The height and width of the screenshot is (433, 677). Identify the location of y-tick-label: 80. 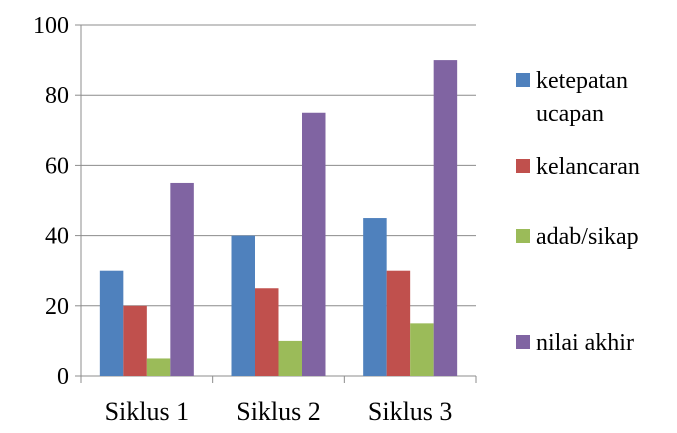
(57, 96).